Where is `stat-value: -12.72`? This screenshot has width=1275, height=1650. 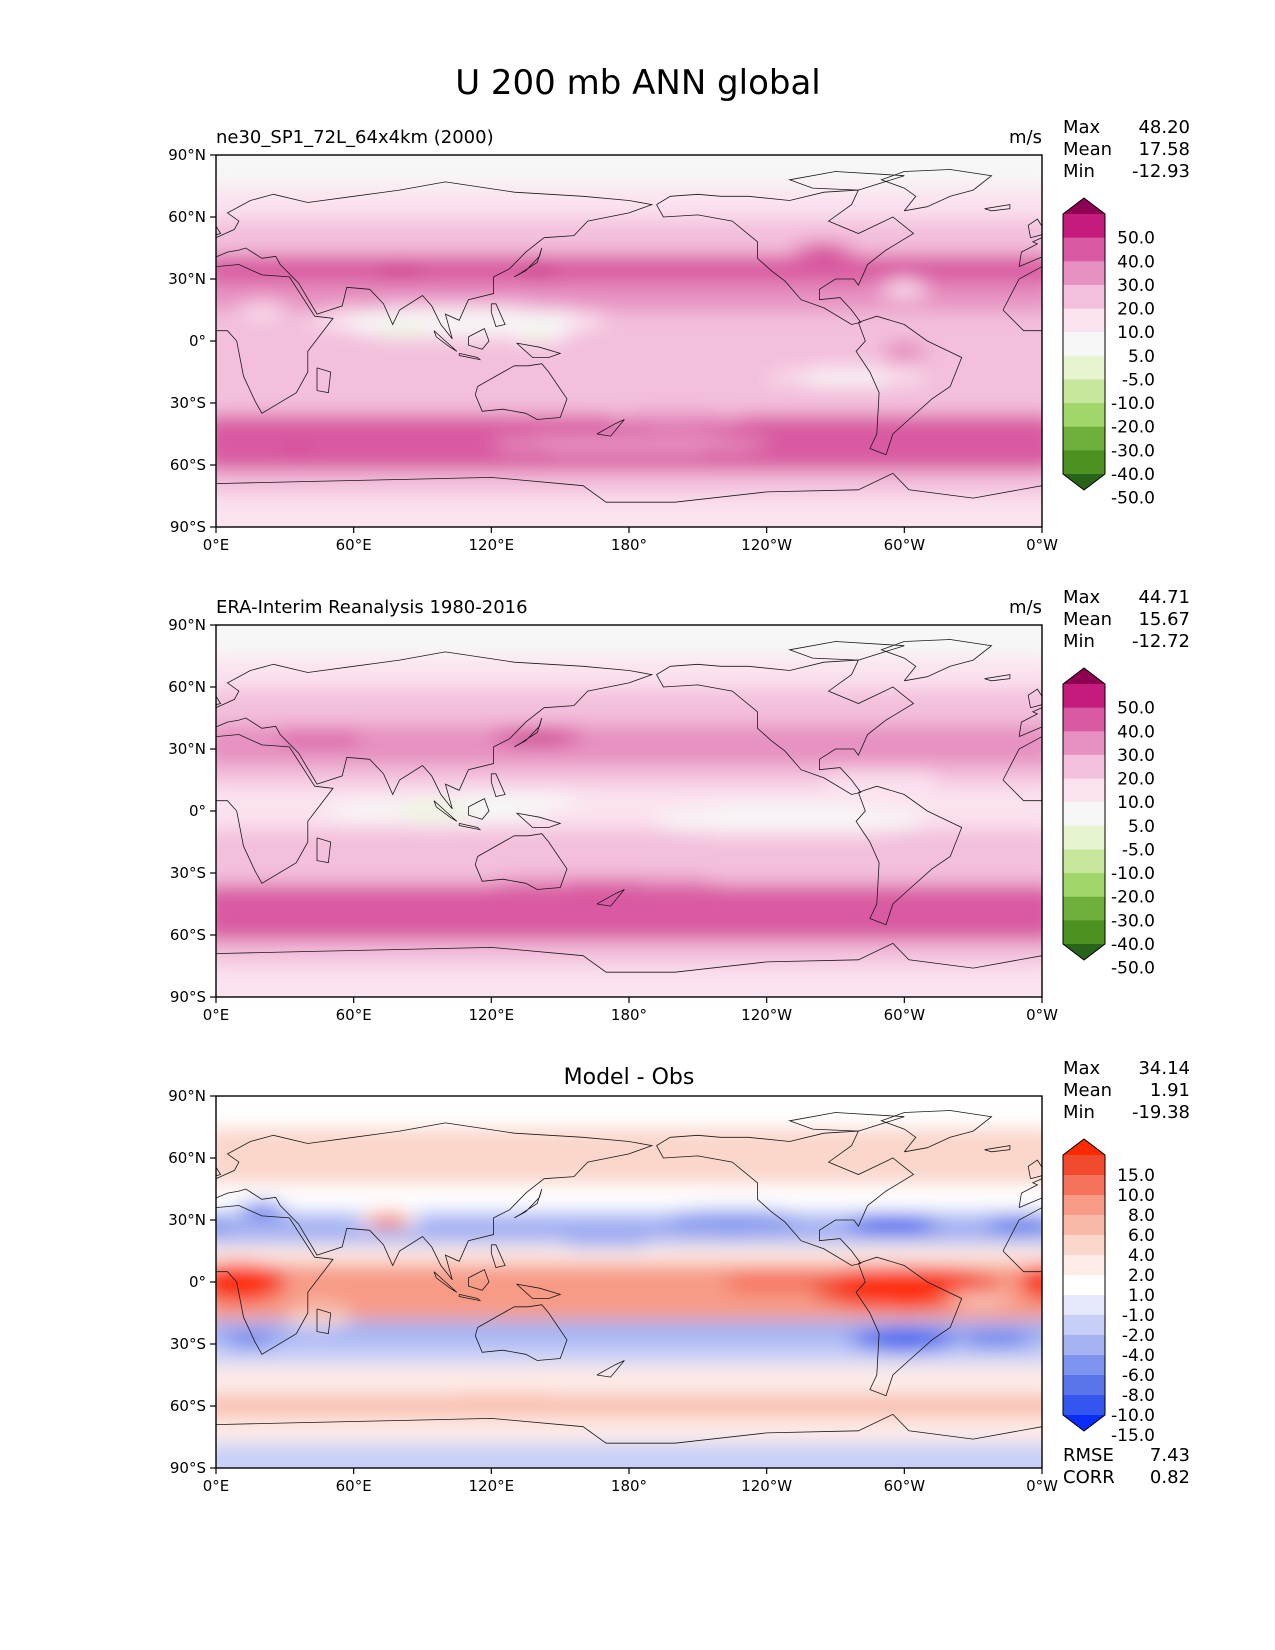 stat-value: -12.72 is located at coordinates (1161, 641).